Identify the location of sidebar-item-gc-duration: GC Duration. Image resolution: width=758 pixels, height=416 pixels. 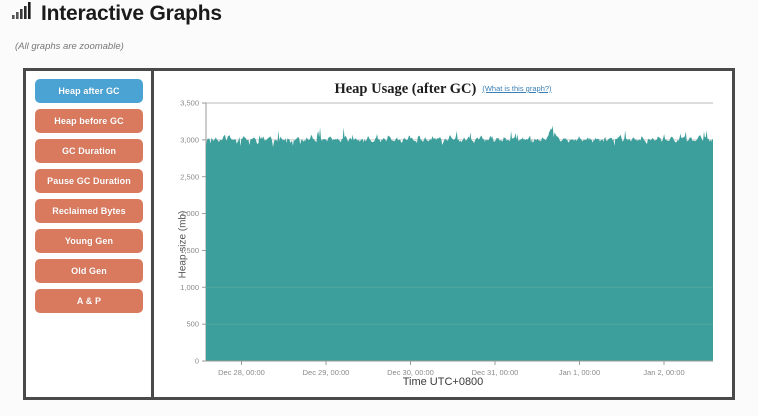
(89, 151).